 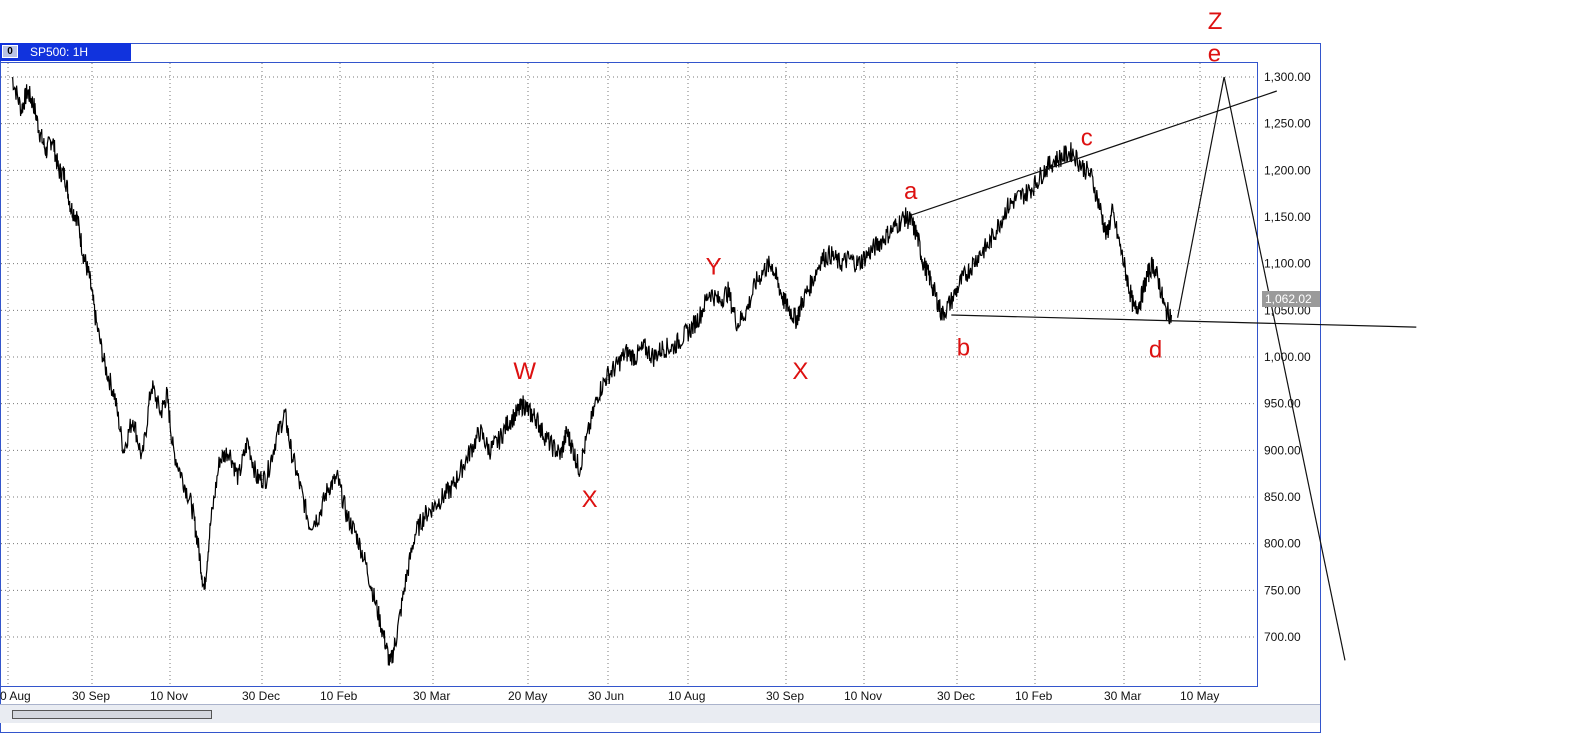 I want to click on y-tick-label: 1,150.00, so click(x=1287, y=217).